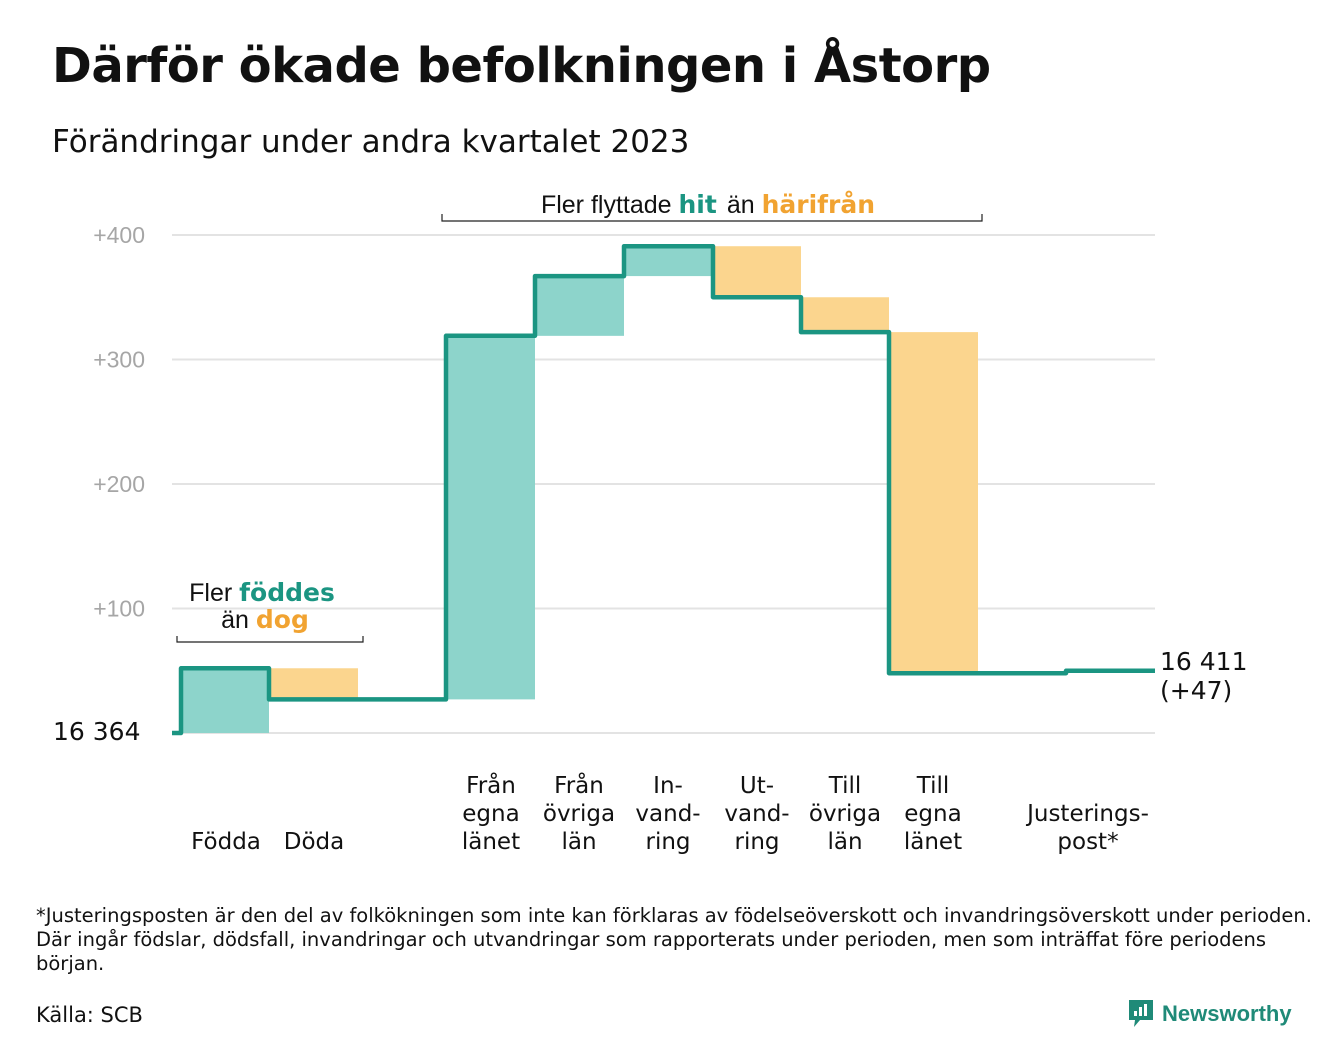  Describe the element at coordinates (1203, 661) in the screenshot. I see `end-value-label: 16 411` at that location.